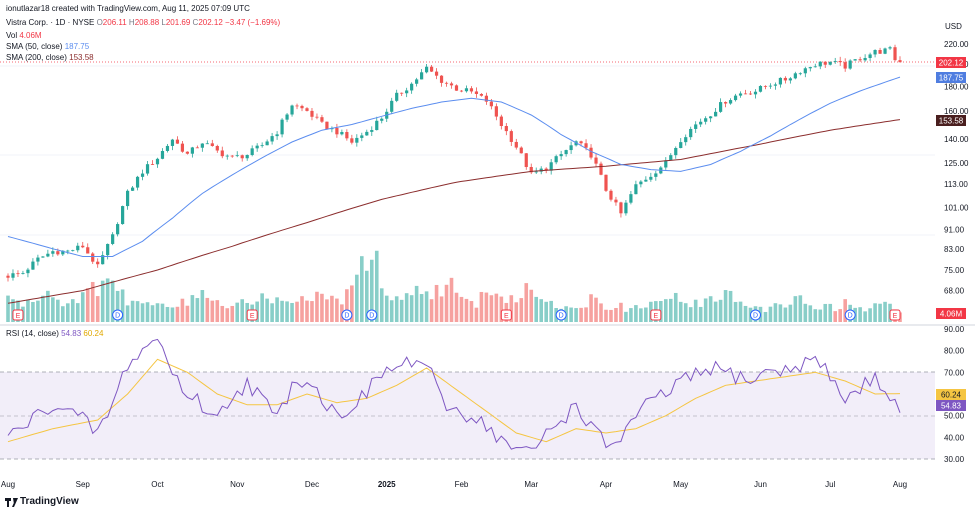  What do you see at coordinates (830, 484) in the screenshot?
I see `time-tick-label: Jul` at bounding box center [830, 484].